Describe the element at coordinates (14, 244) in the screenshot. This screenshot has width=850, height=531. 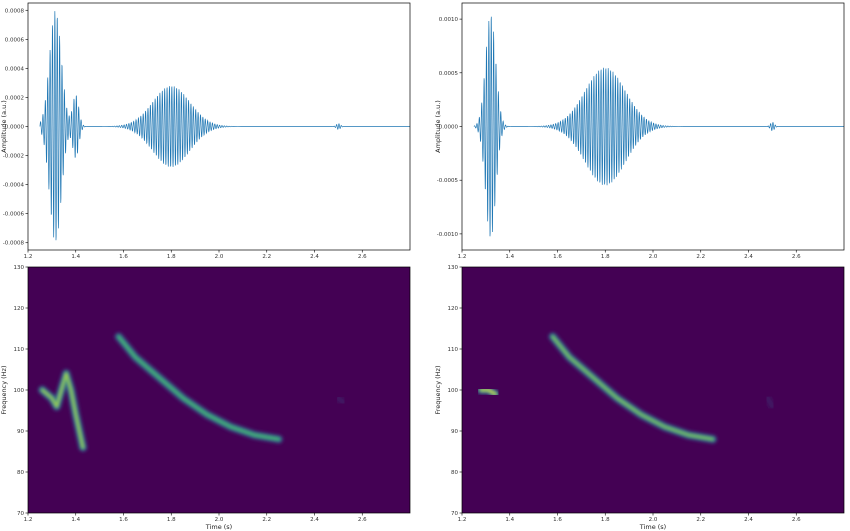
I see `y-tick-label: -0.0008` at that location.